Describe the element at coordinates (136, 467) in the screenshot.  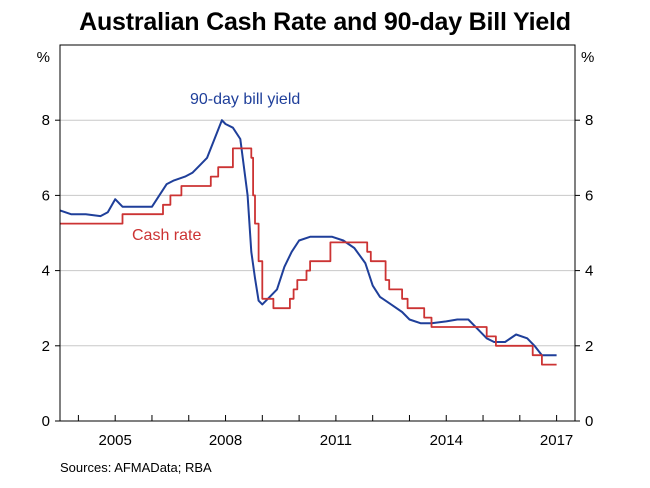
I see `source-note: Sources: AFMAData; RBA` at that location.